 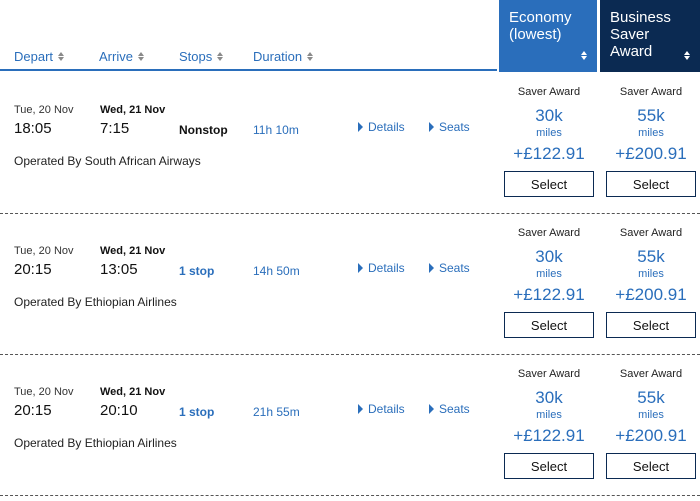 I want to click on sort-arrive: Arrive, so click(x=121, y=56).